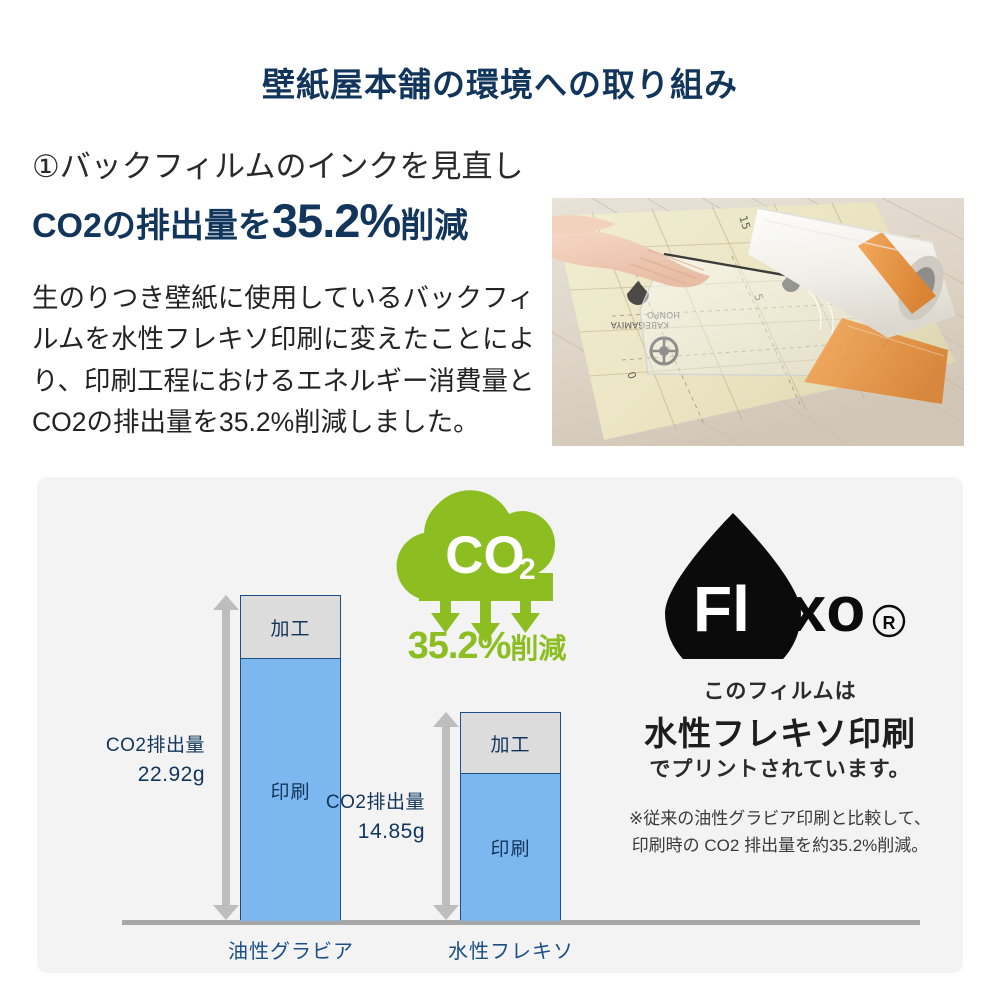 The height and width of the screenshot is (1000, 1000). What do you see at coordinates (360, 818) in the screenshot?
I see `emission-label-2: CO2排出量 14.85g` at bounding box center [360, 818].